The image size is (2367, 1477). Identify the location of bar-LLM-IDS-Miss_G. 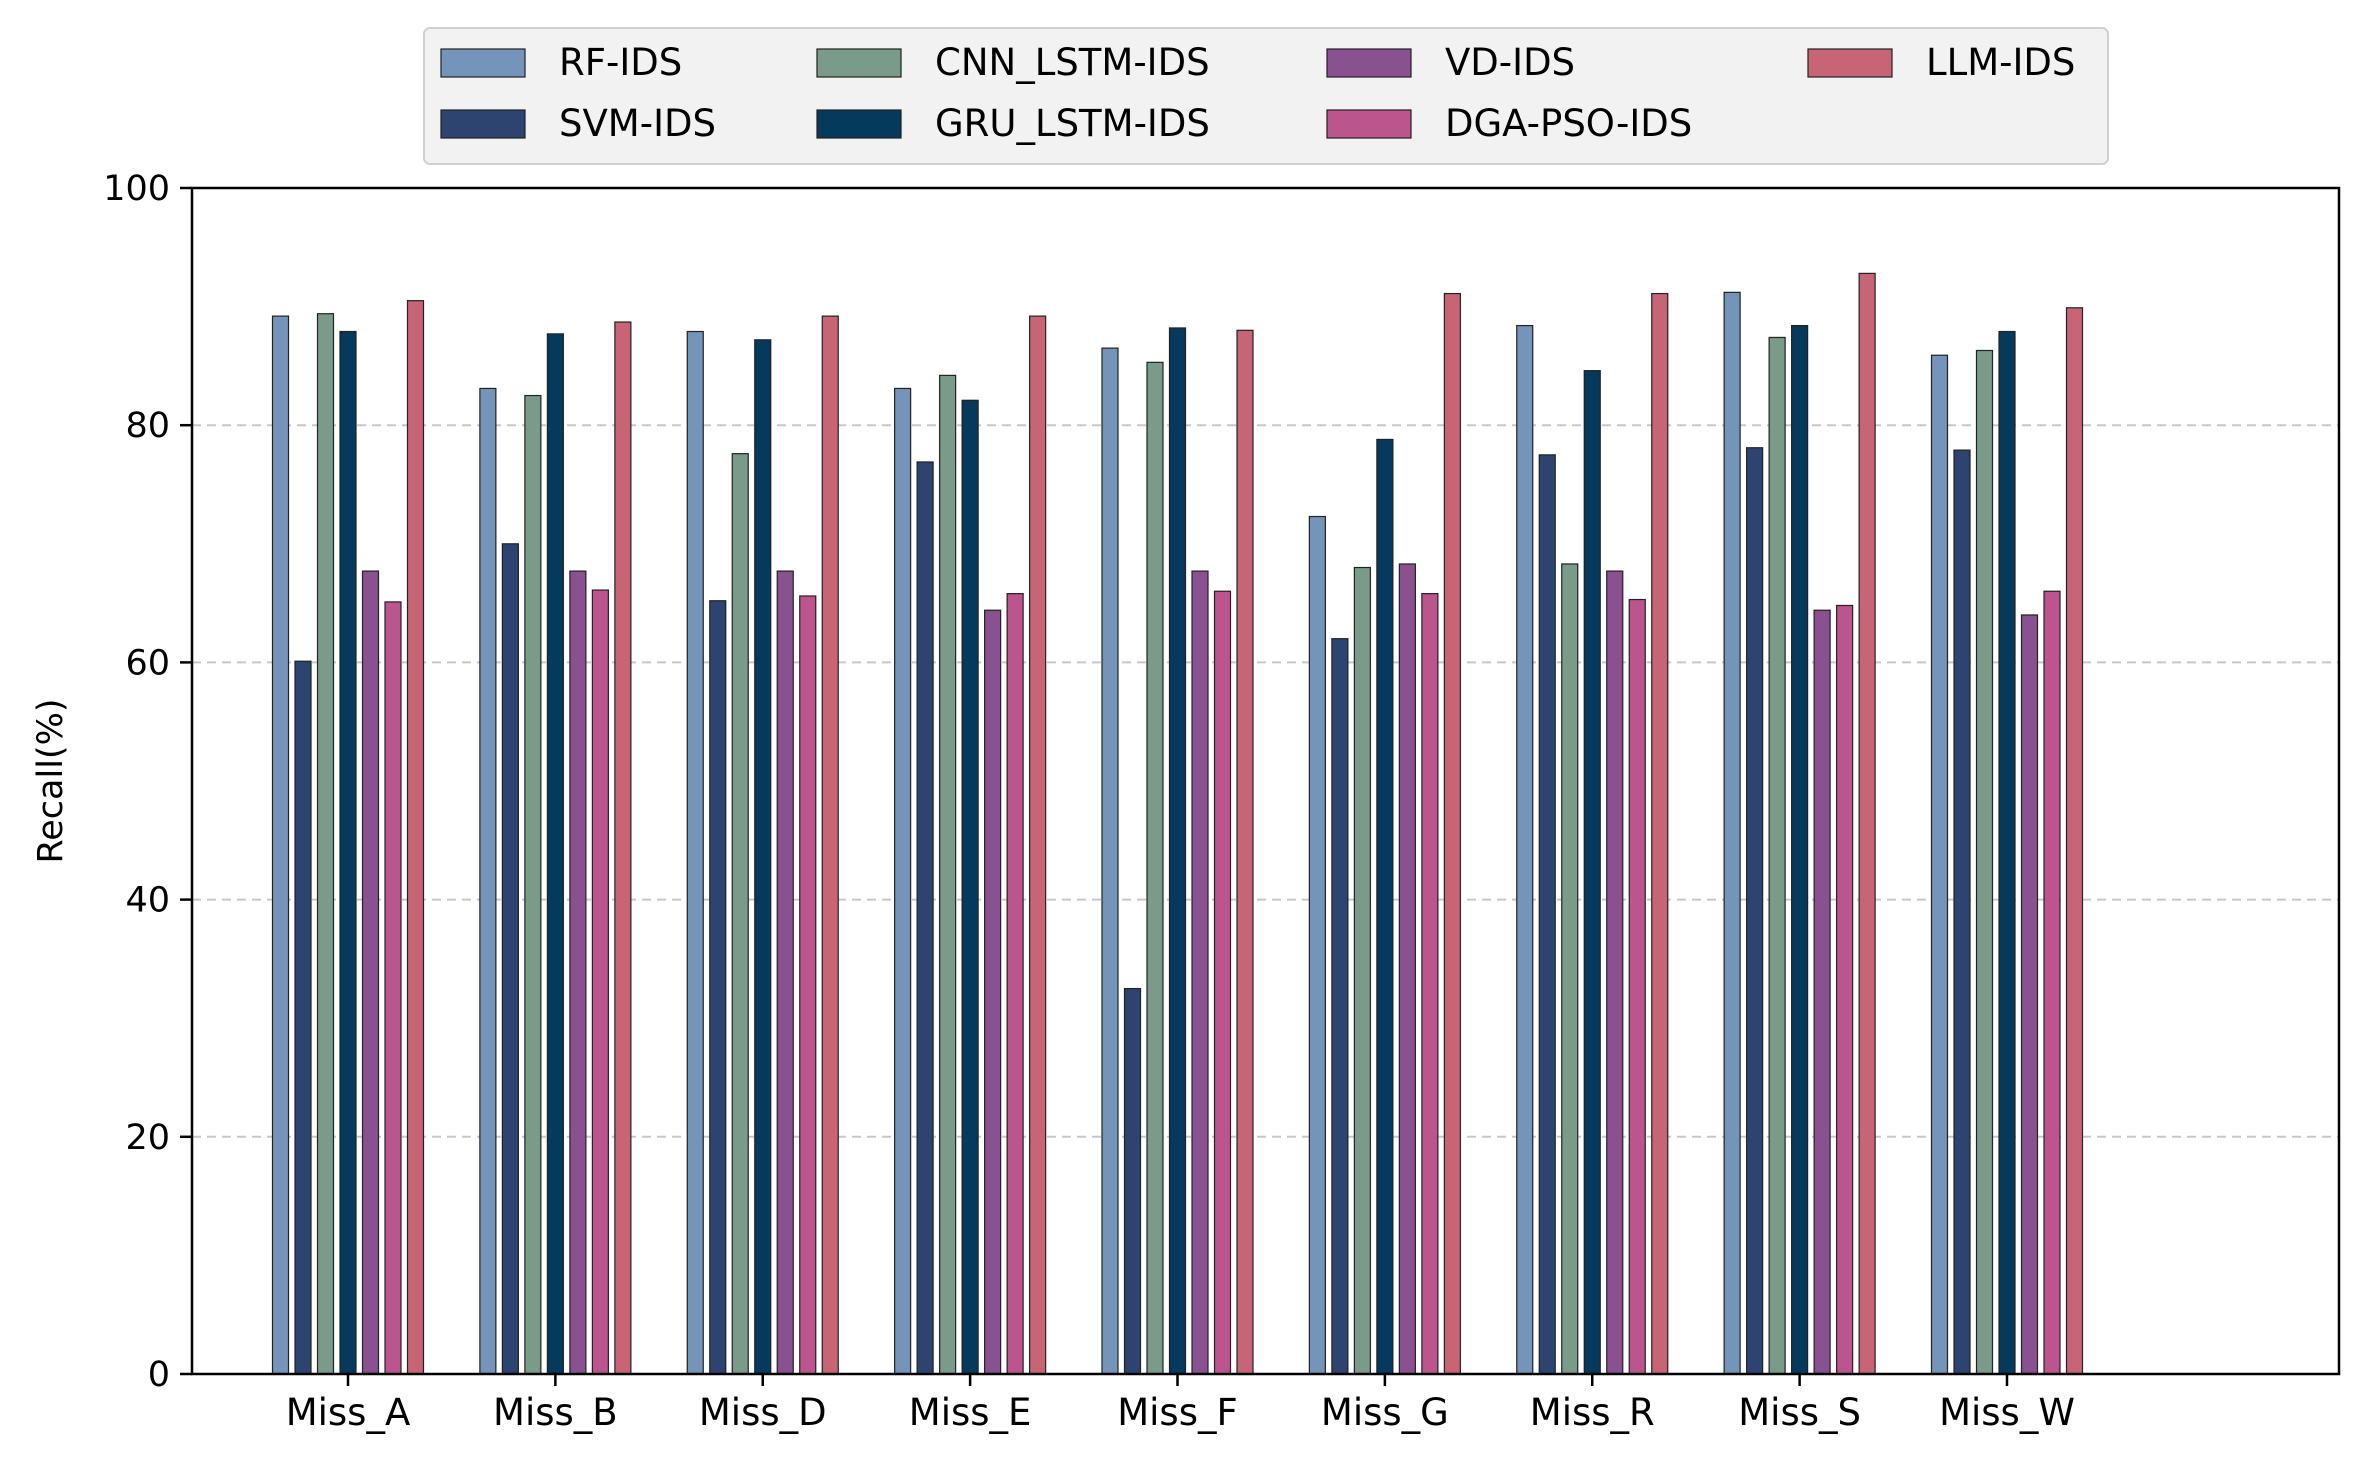
(1452, 833).